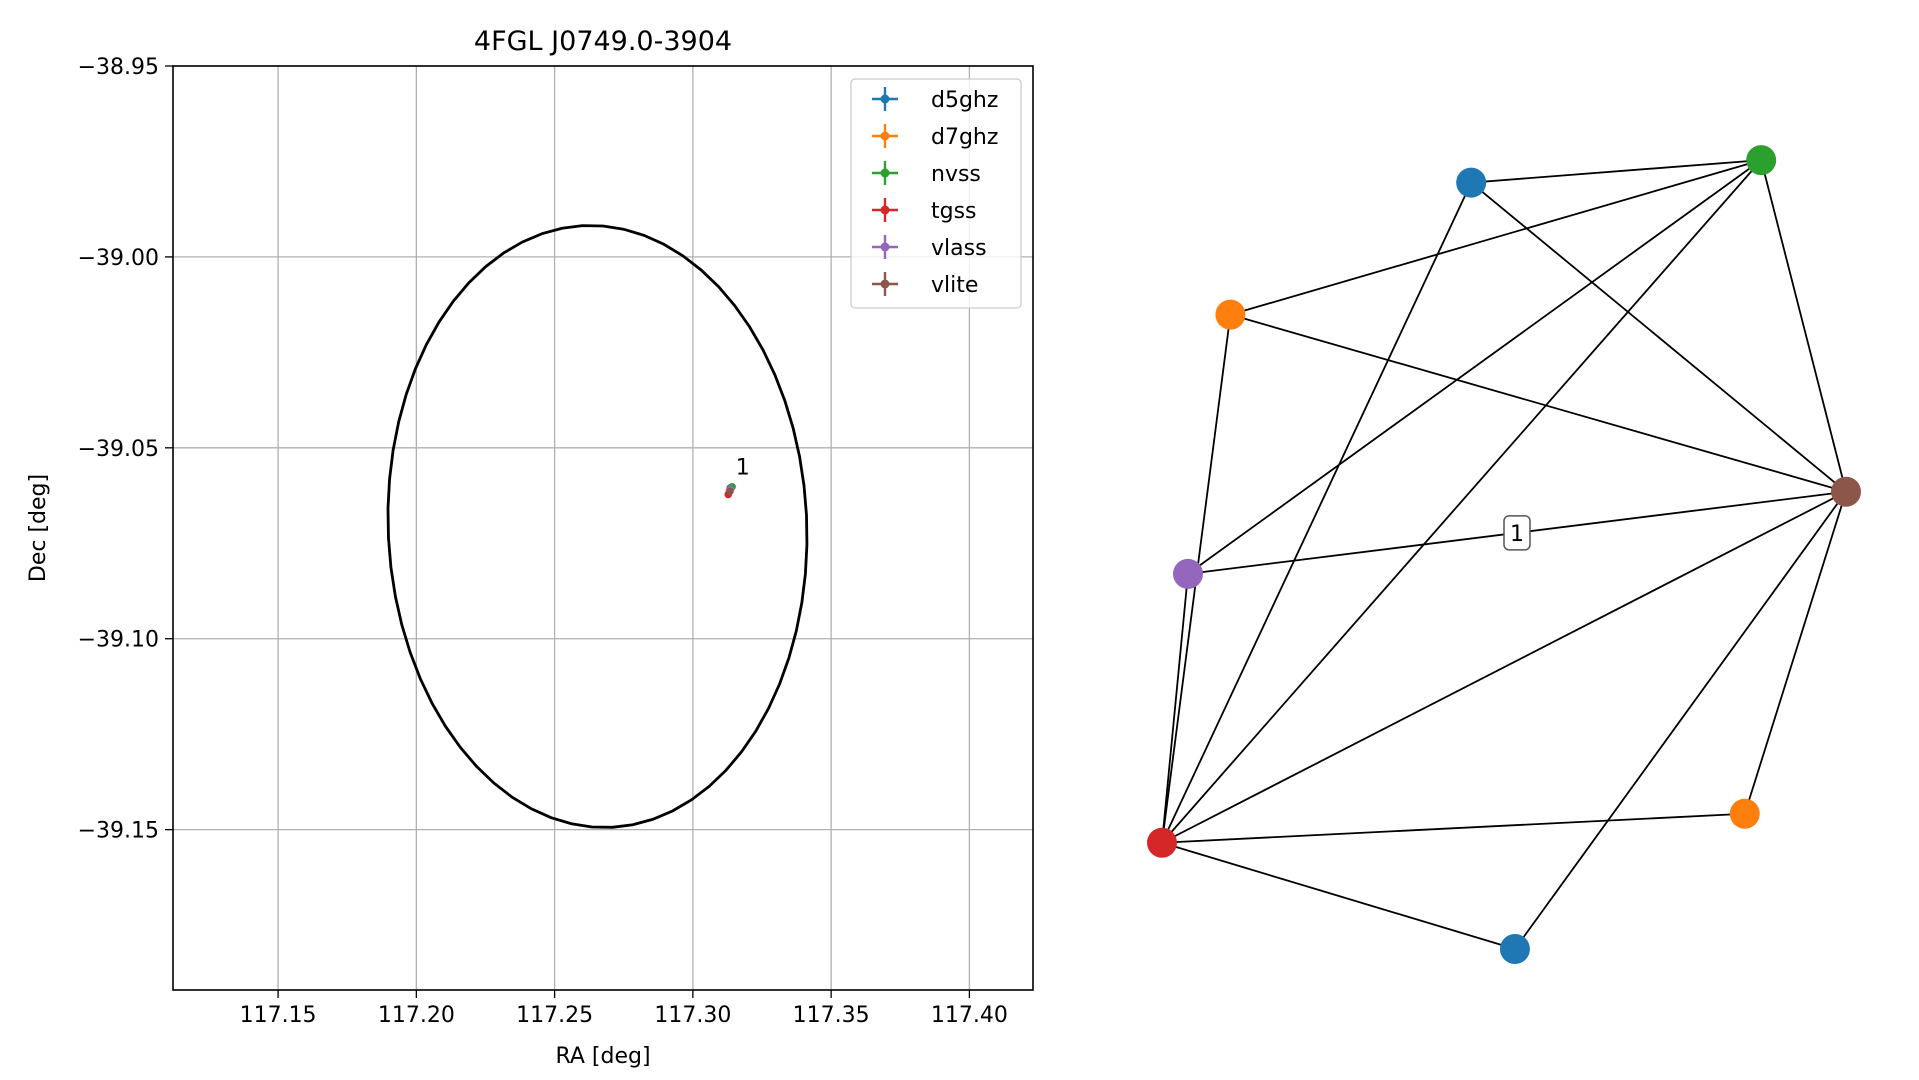  Describe the element at coordinates (885, 210) in the screenshot. I see `legend-marker-dot-tgss` at that location.